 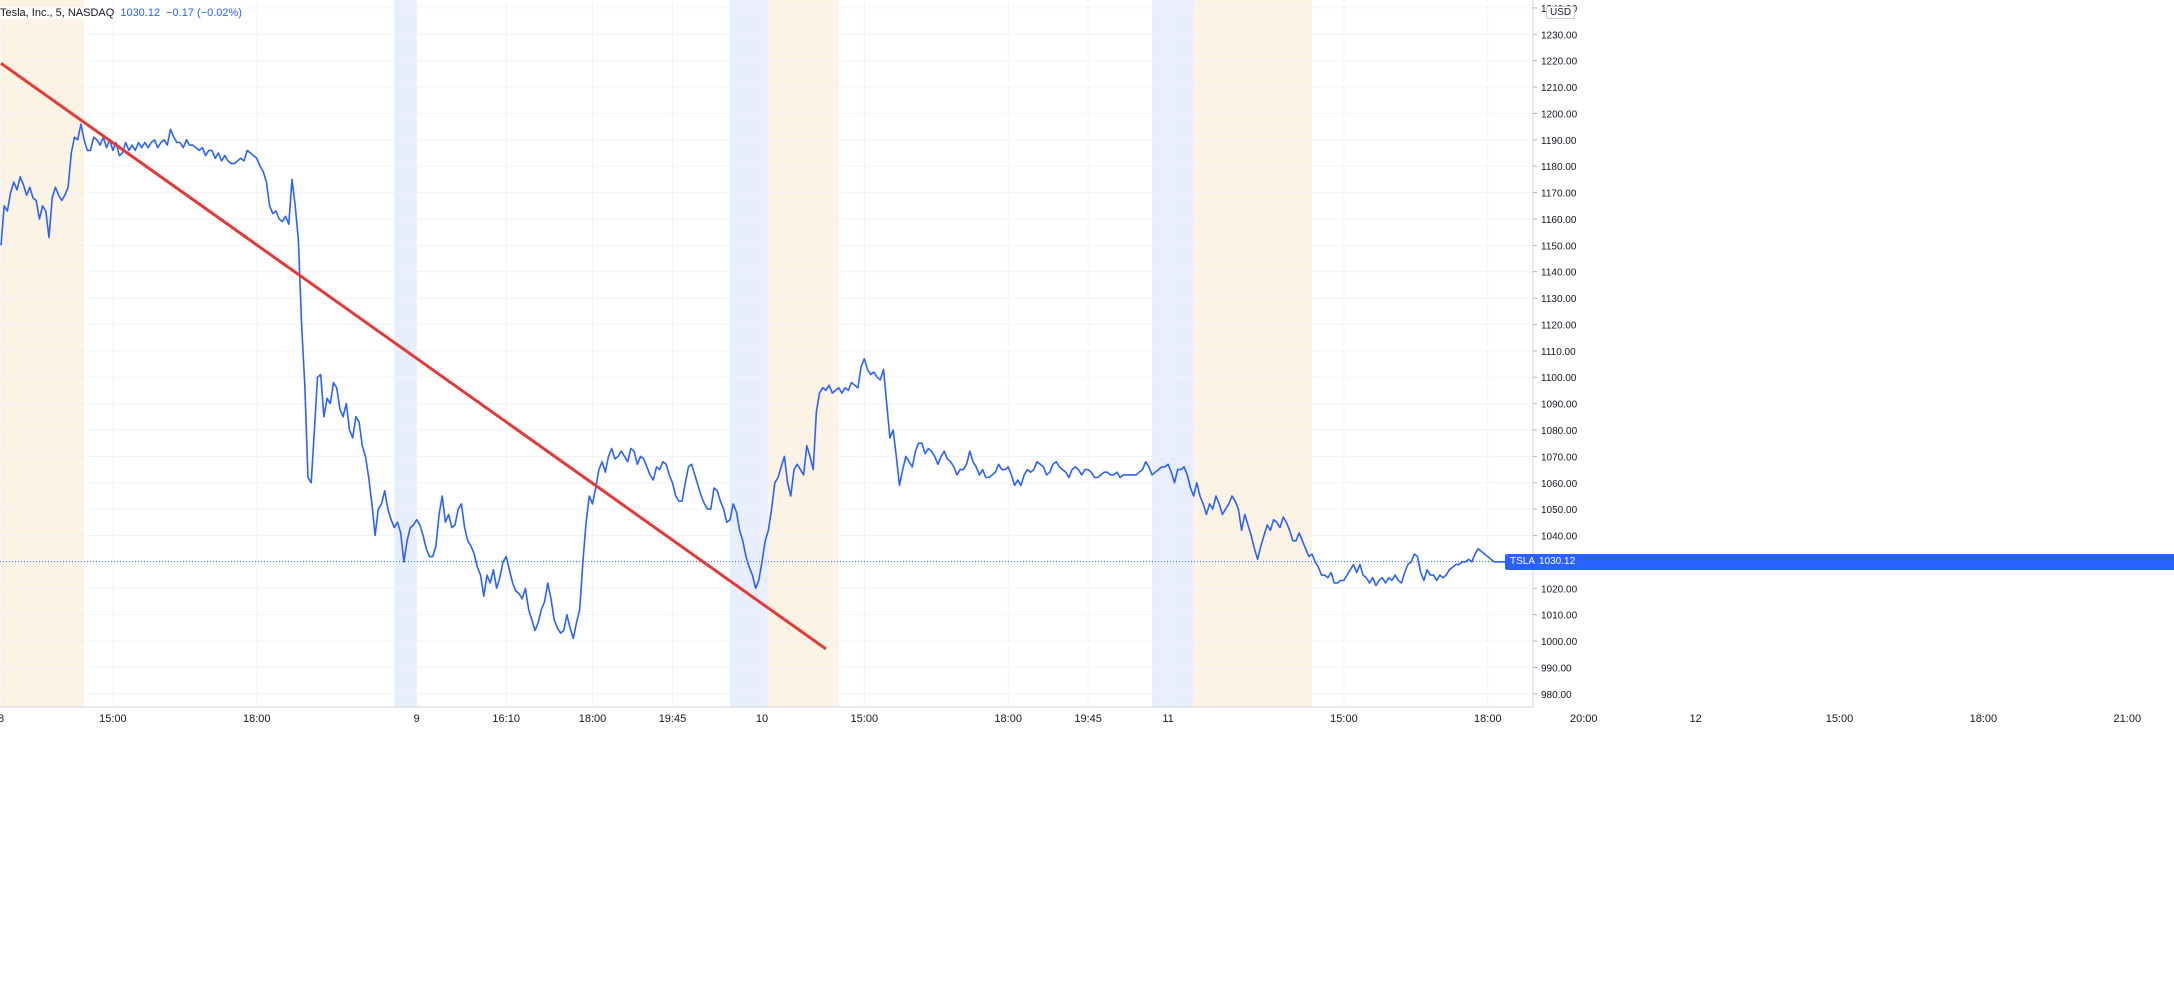 What do you see at coordinates (1559, 273) in the screenshot?
I see `y-tick-label: 1140.00` at bounding box center [1559, 273].